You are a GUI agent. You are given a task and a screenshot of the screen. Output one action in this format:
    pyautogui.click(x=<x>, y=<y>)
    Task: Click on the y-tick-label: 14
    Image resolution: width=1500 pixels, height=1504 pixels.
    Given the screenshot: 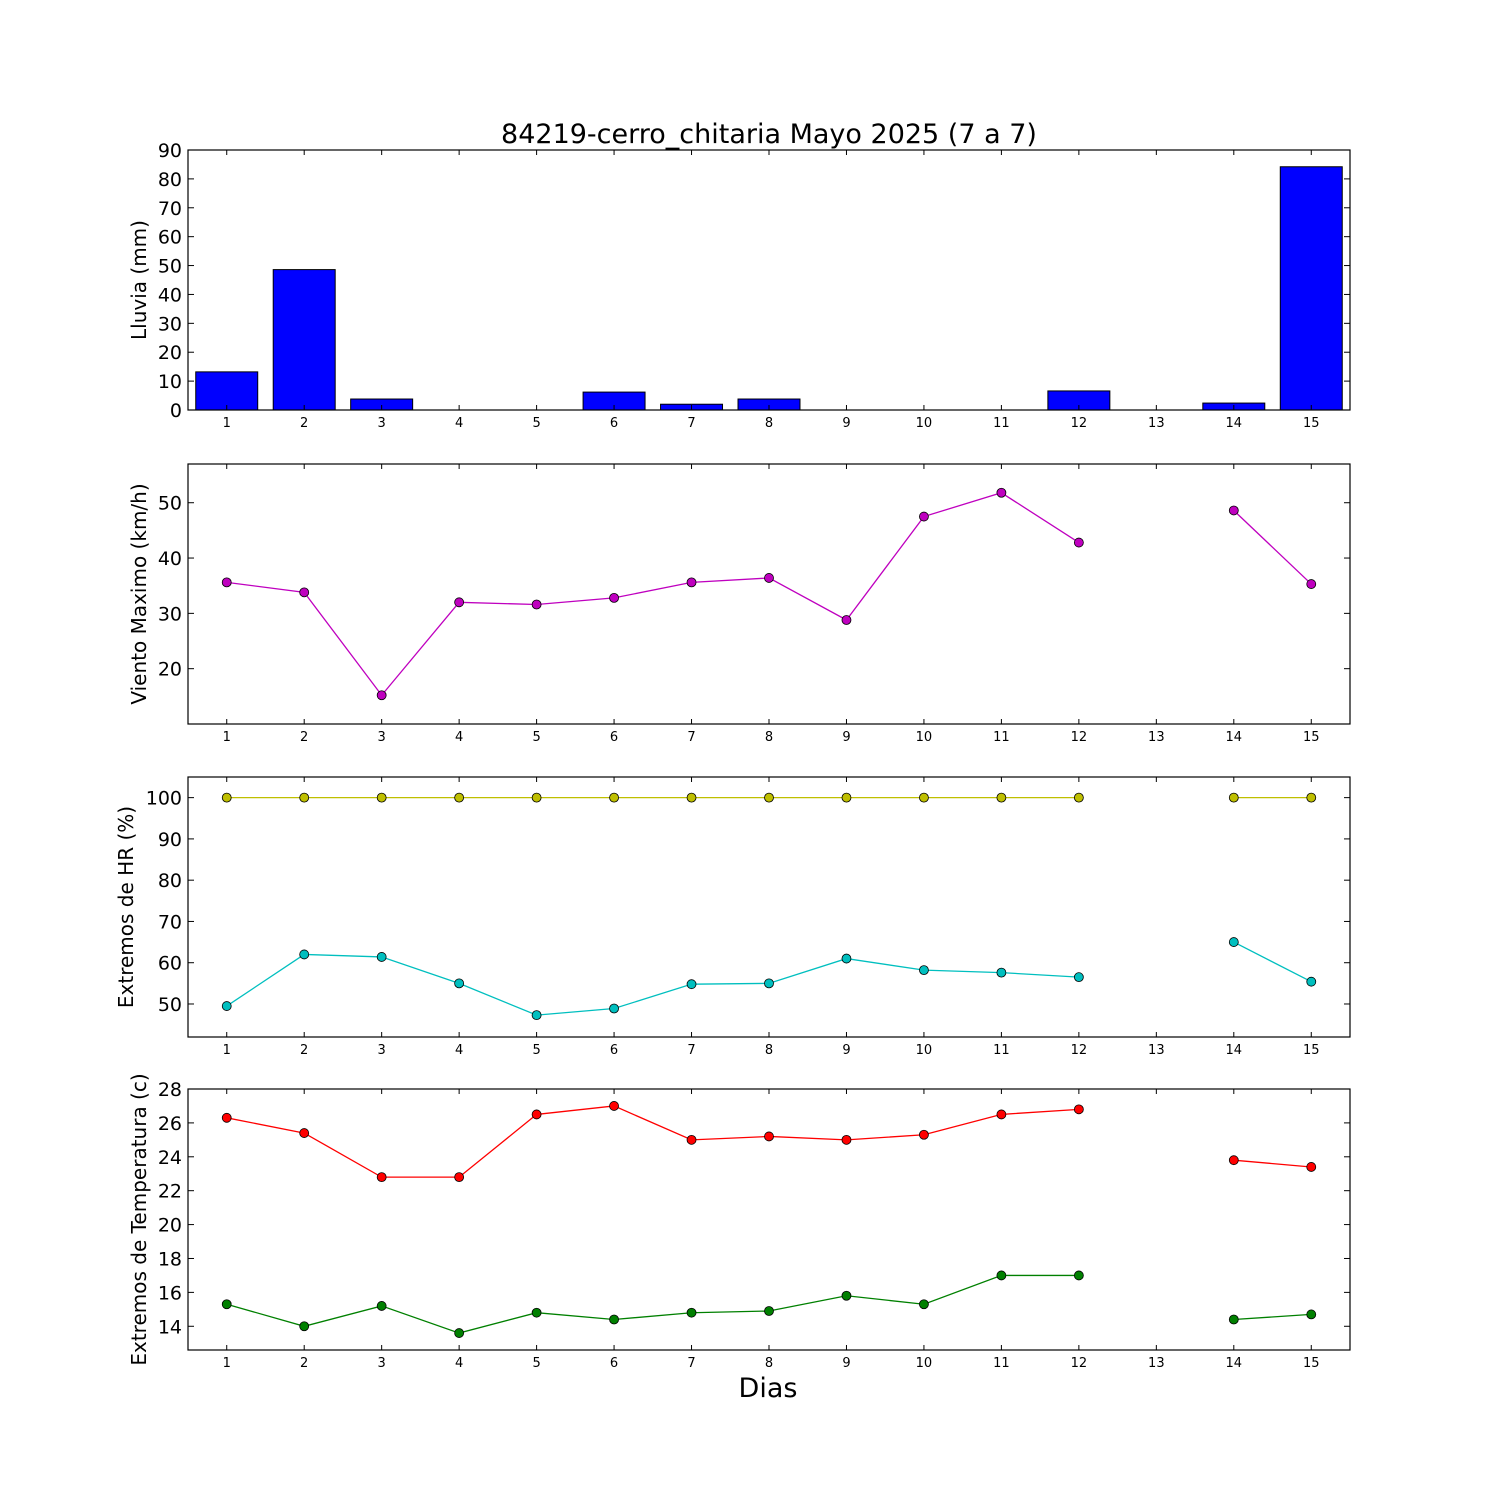 What is the action you would take?
    pyautogui.click(x=170, y=1327)
    